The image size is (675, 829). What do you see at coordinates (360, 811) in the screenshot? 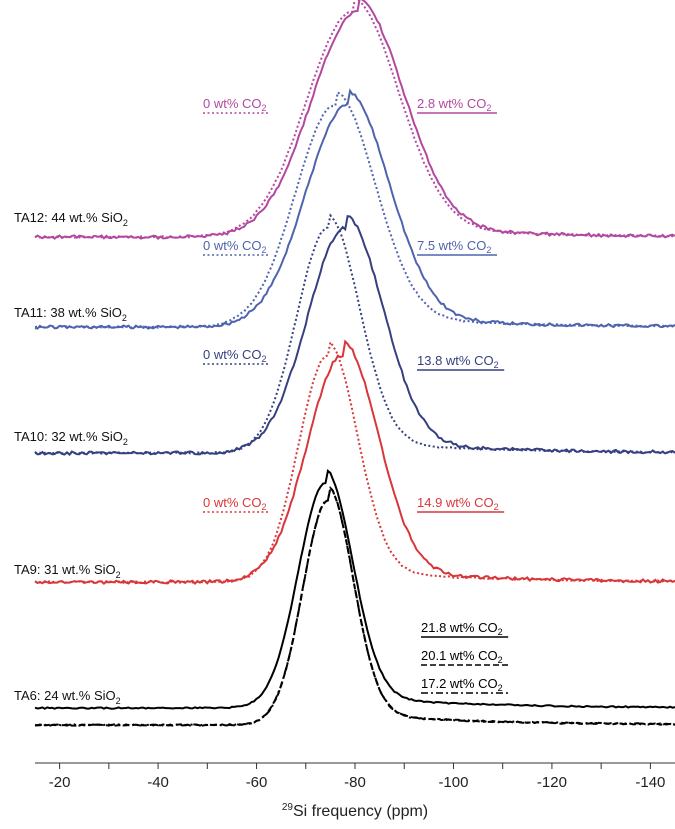
I see `x-axis-title-main: Si frequency (ppm)` at bounding box center [360, 811].